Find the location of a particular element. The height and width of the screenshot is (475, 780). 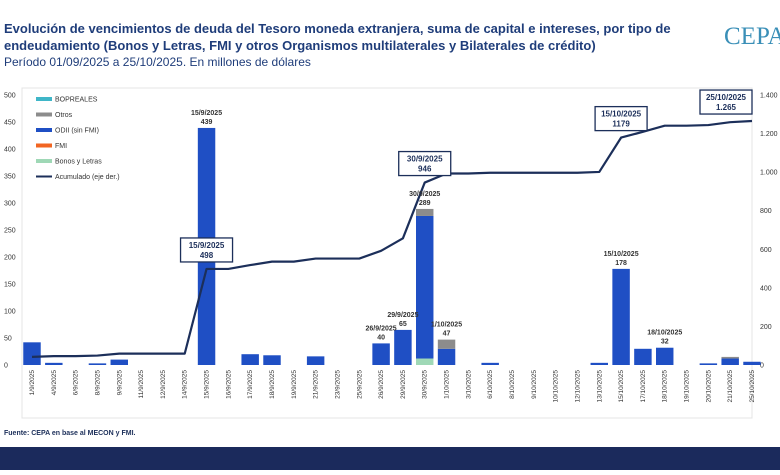

annotation-value: 1.265 is located at coordinates (726, 107).